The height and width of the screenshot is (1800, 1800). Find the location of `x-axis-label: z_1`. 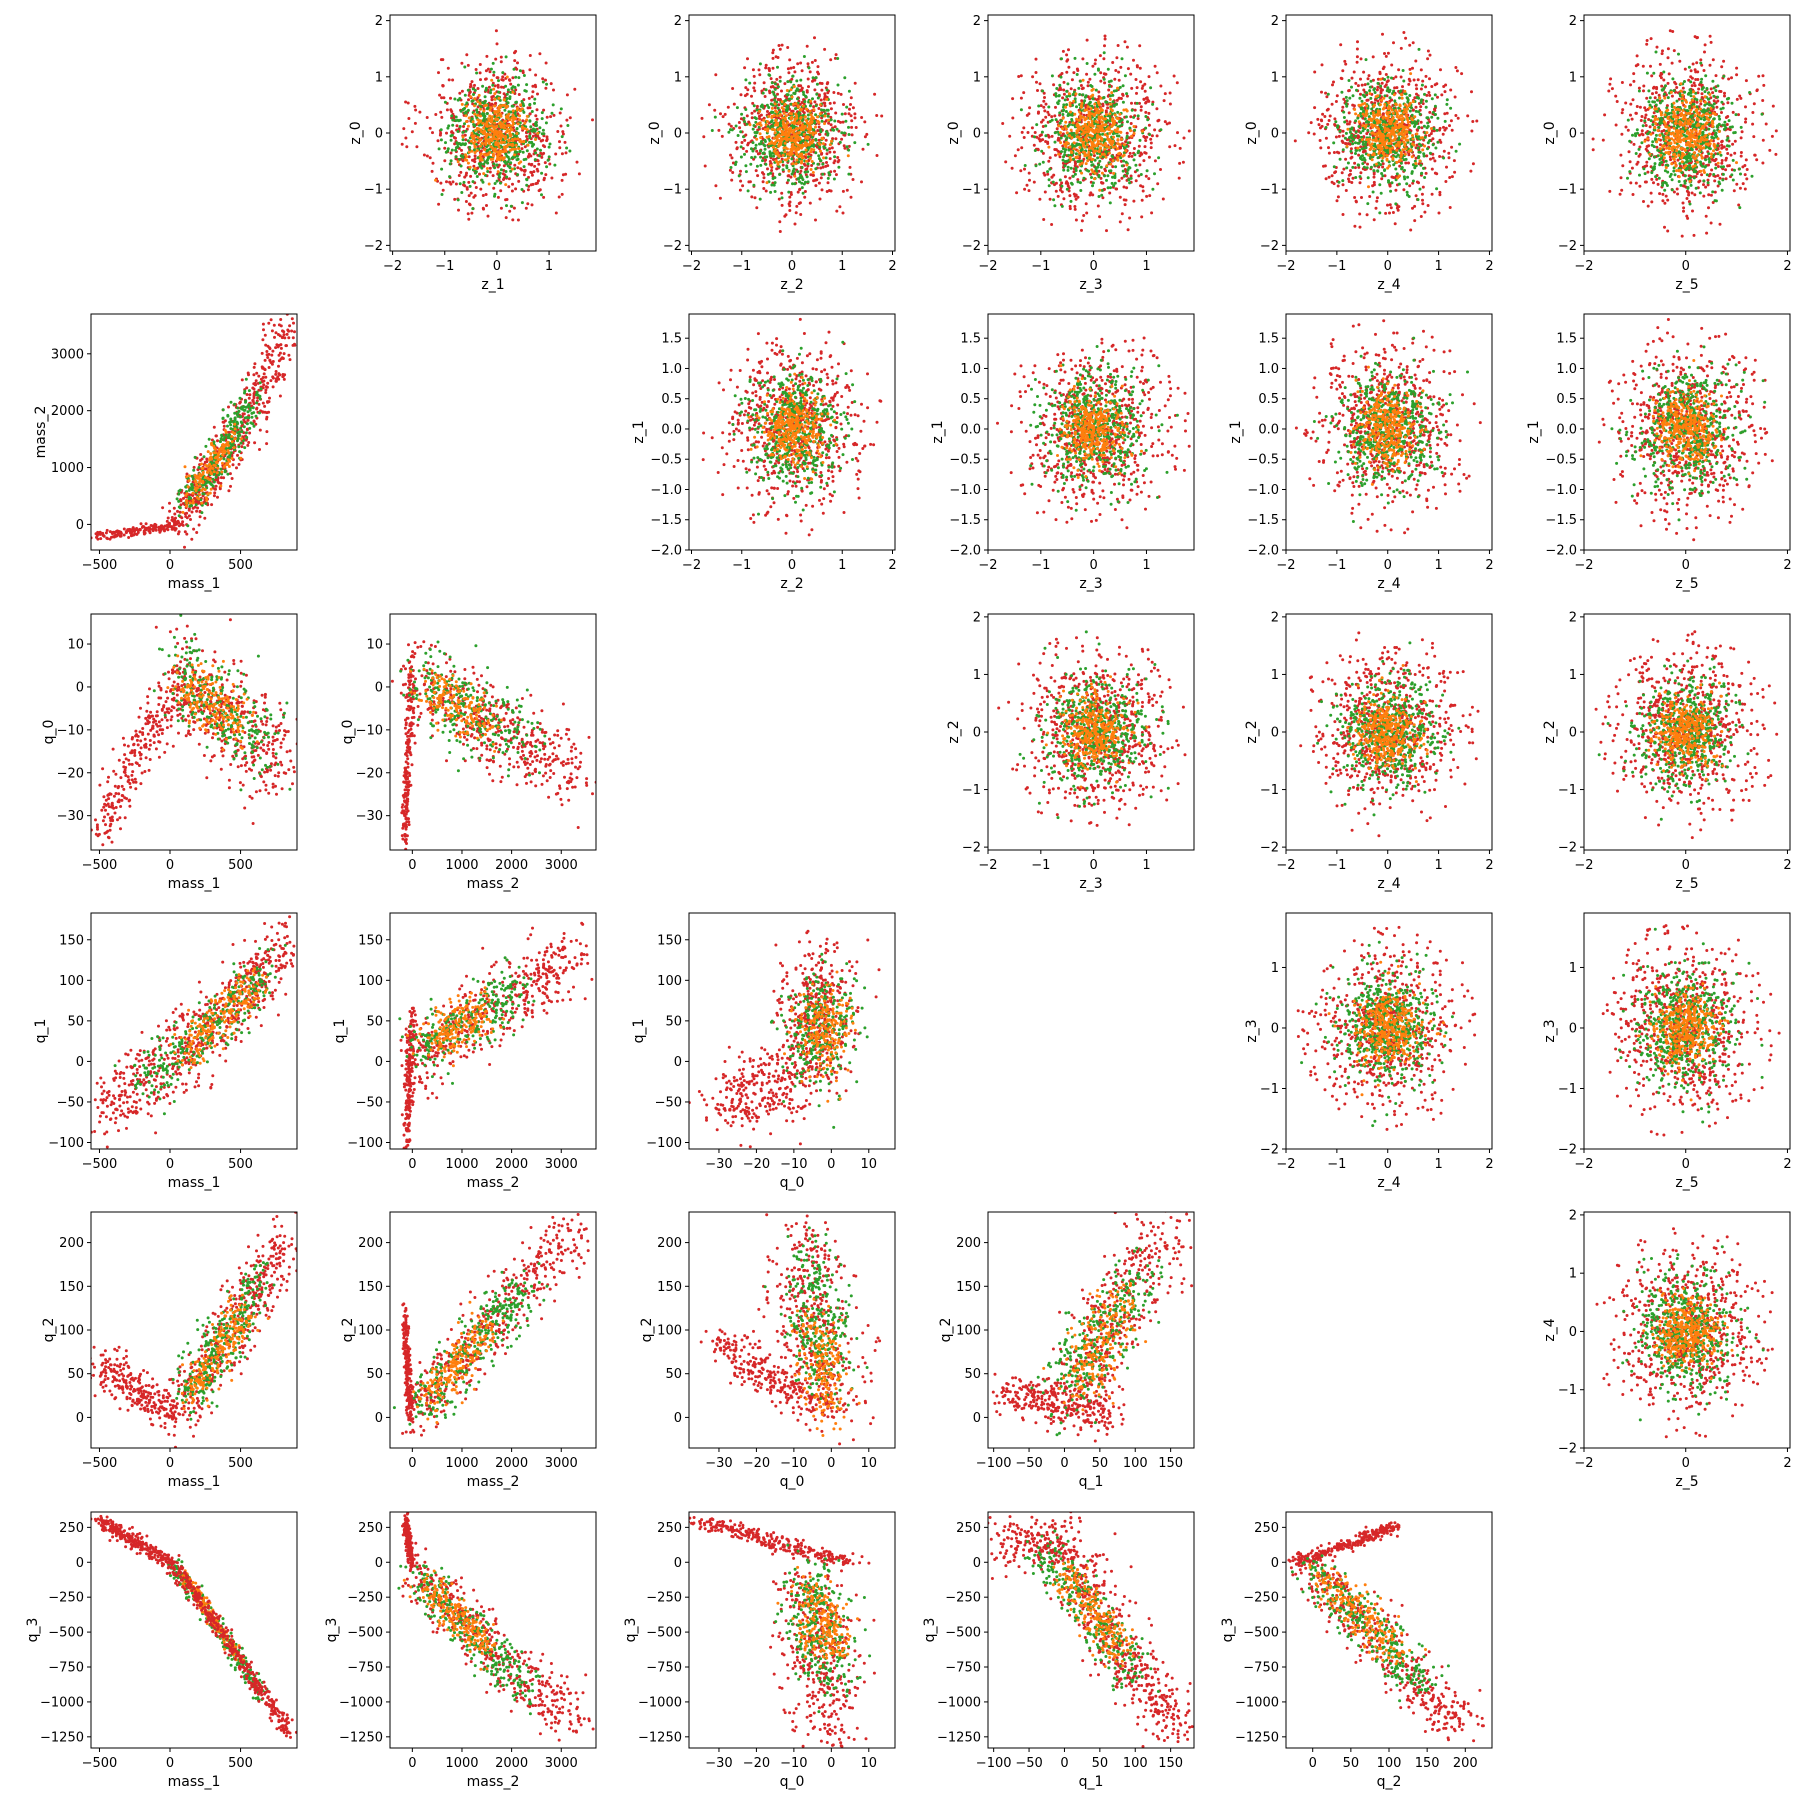

x-axis-label: z_1 is located at coordinates (492, 285).